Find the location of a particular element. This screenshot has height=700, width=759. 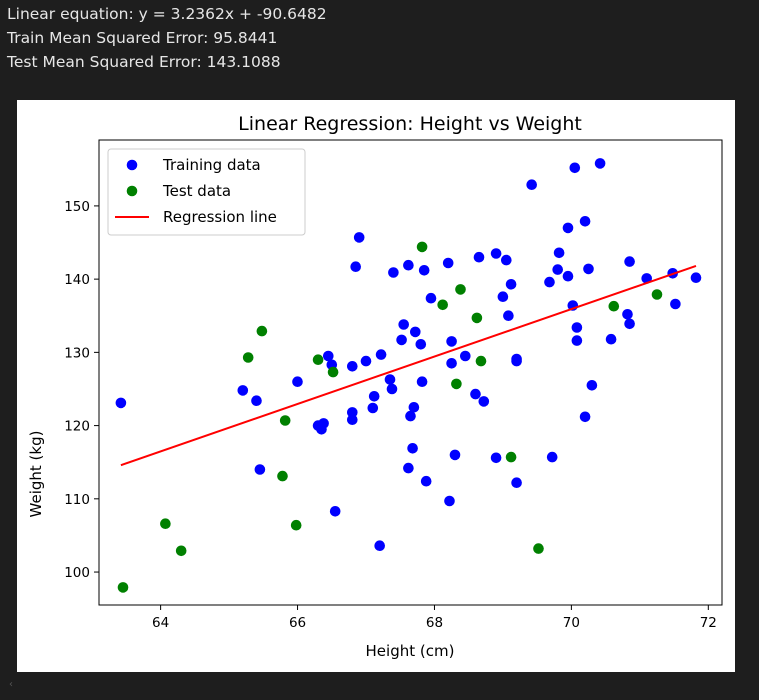

legend-box is located at coordinates (206, 192).